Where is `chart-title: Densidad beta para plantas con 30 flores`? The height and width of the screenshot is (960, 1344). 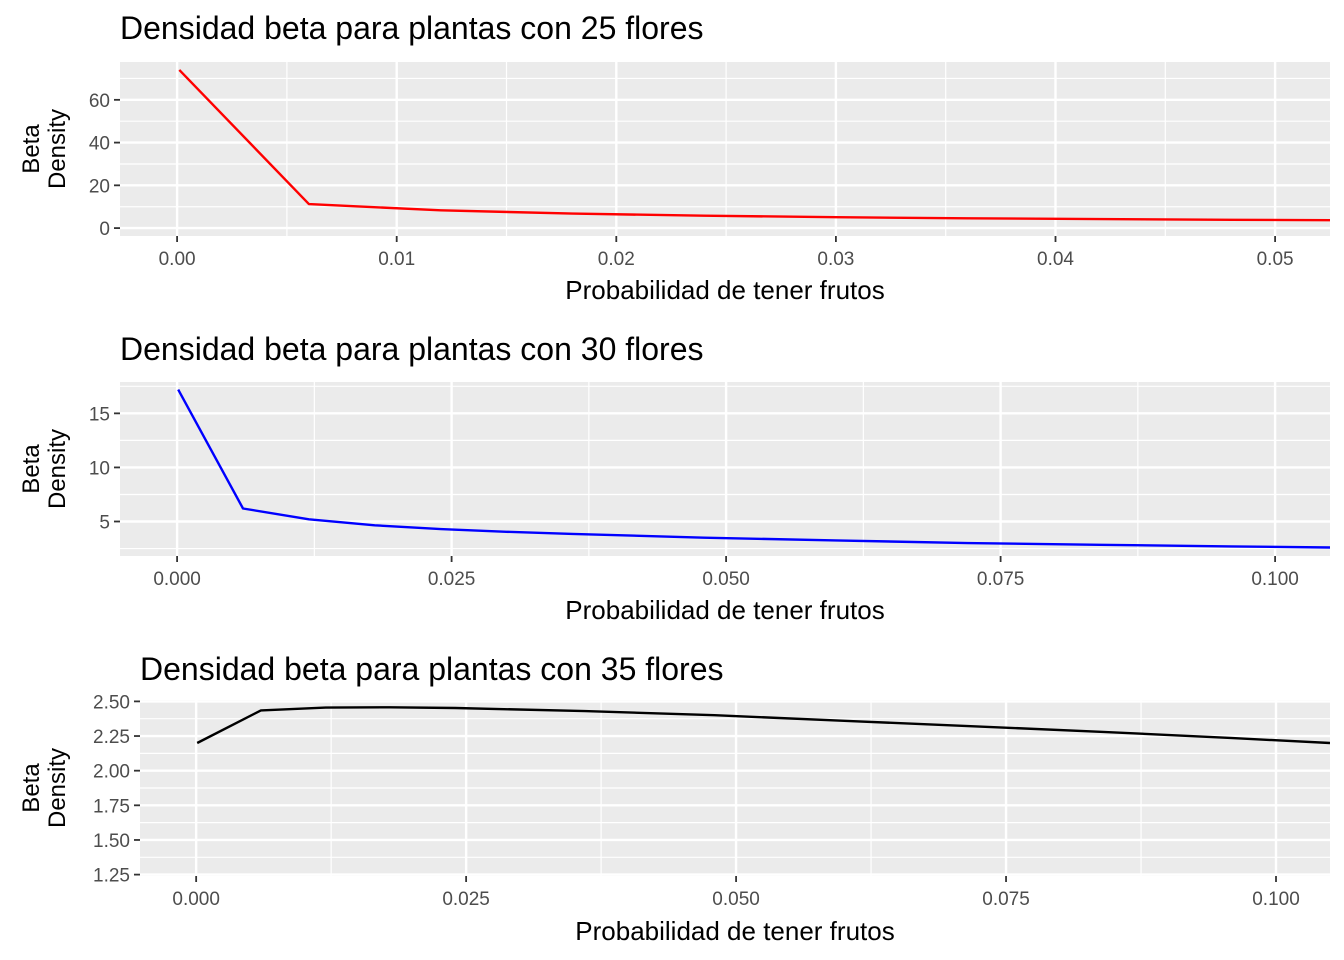 chart-title: Densidad beta para plantas con 30 flores is located at coordinates (412, 349).